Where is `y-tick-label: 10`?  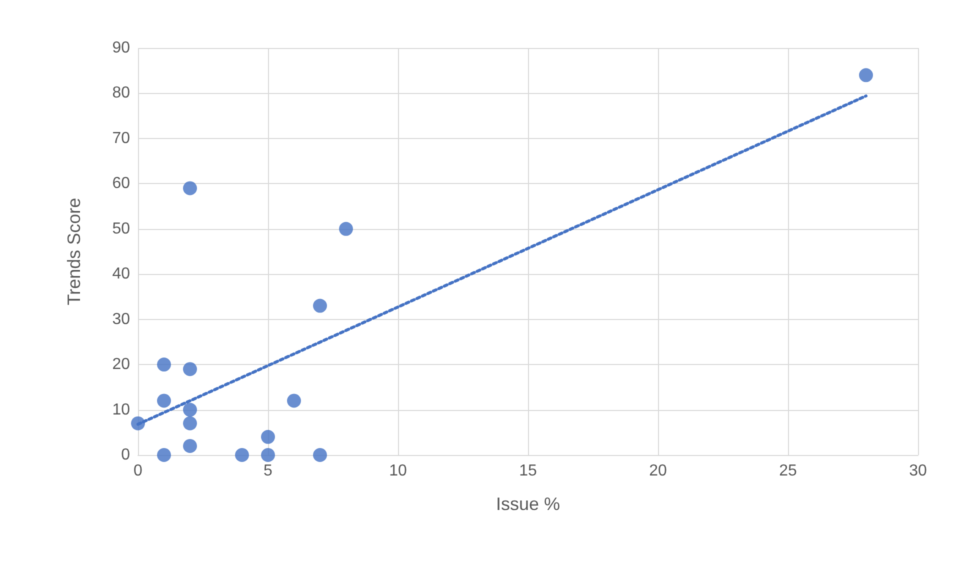
y-tick-label: 10 is located at coordinates (121, 409).